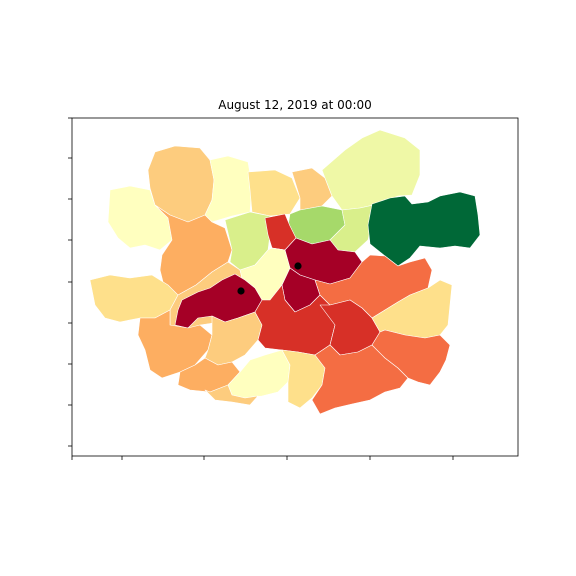 This screenshot has height=576, width=576. I want to click on x-axis-ticks, so click(262, 458).